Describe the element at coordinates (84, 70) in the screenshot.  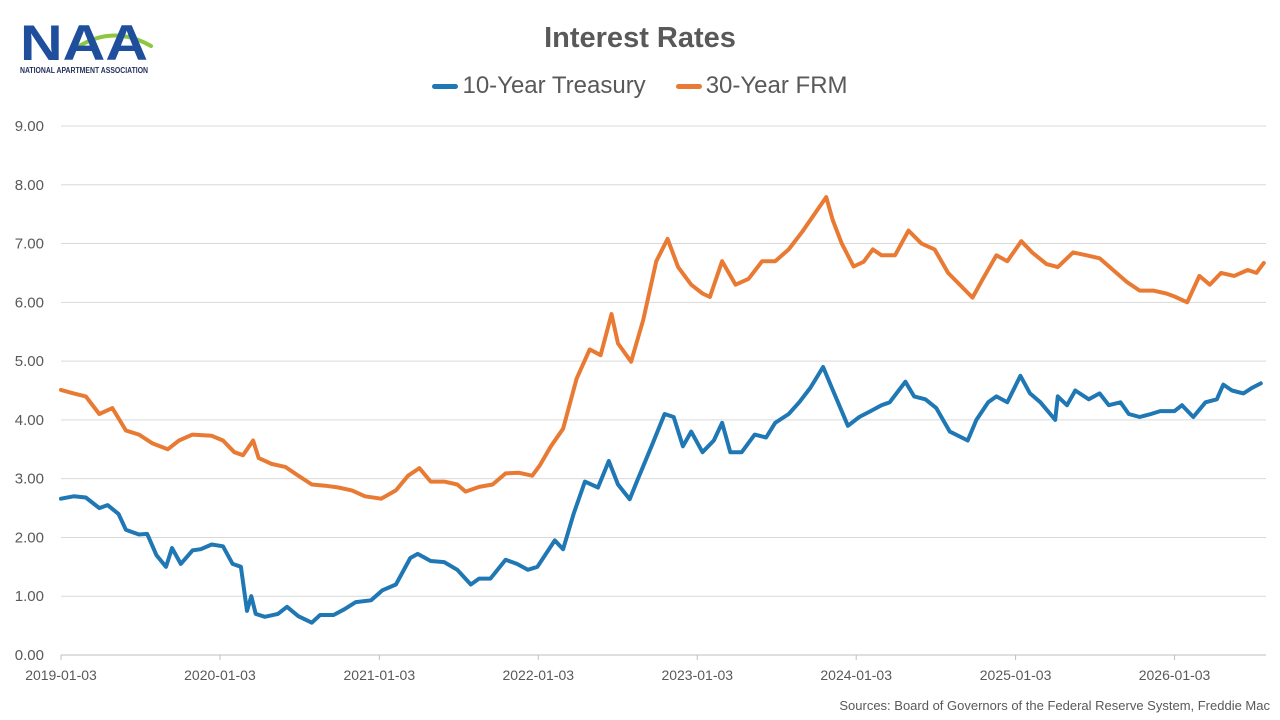
I see `logo-caption: NATIONAL APARTMENT ASSOCIATION` at that location.